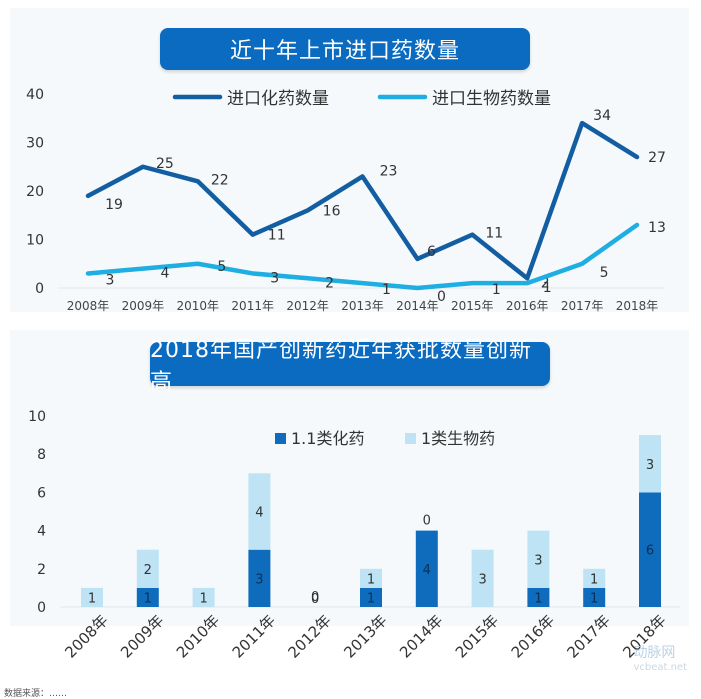 Image resolution: width=701 pixels, height=699 pixels. I want to click on data-label: 25, so click(165, 164).